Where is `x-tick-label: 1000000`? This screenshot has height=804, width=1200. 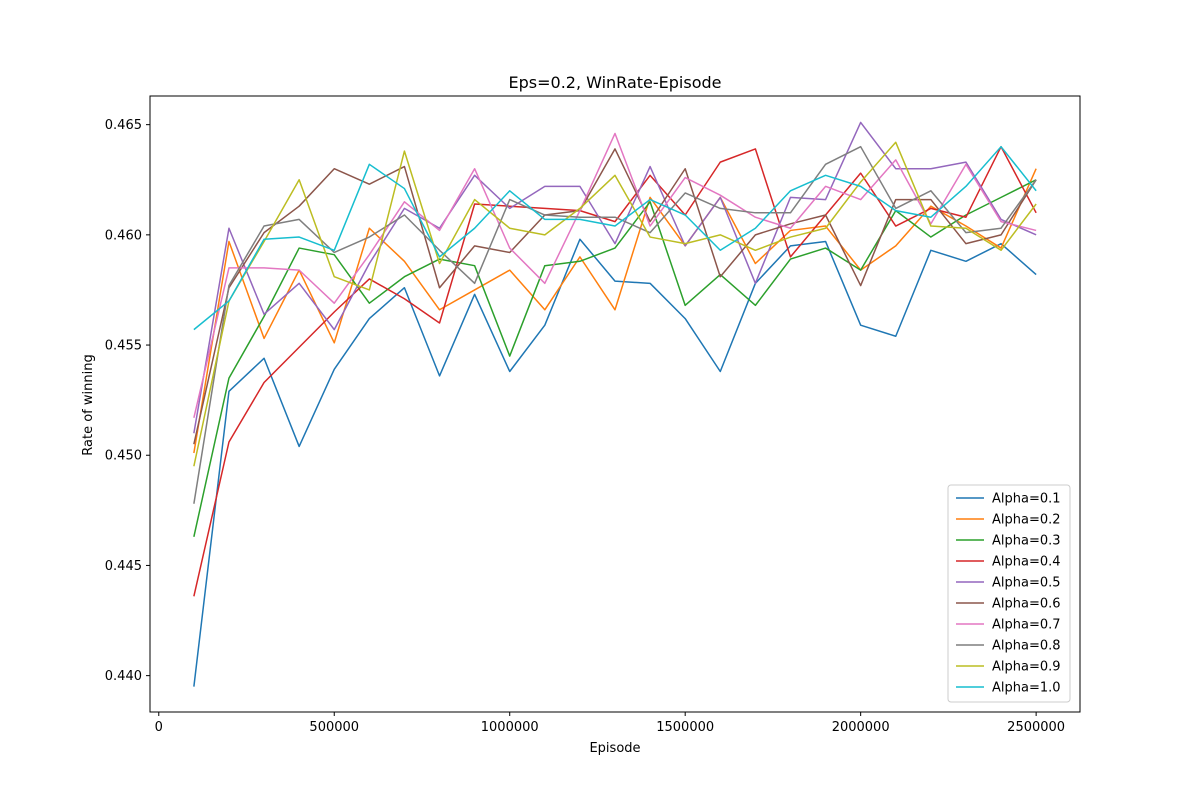
x-tick-label: 1000000 is located at coordinates (510, 727).